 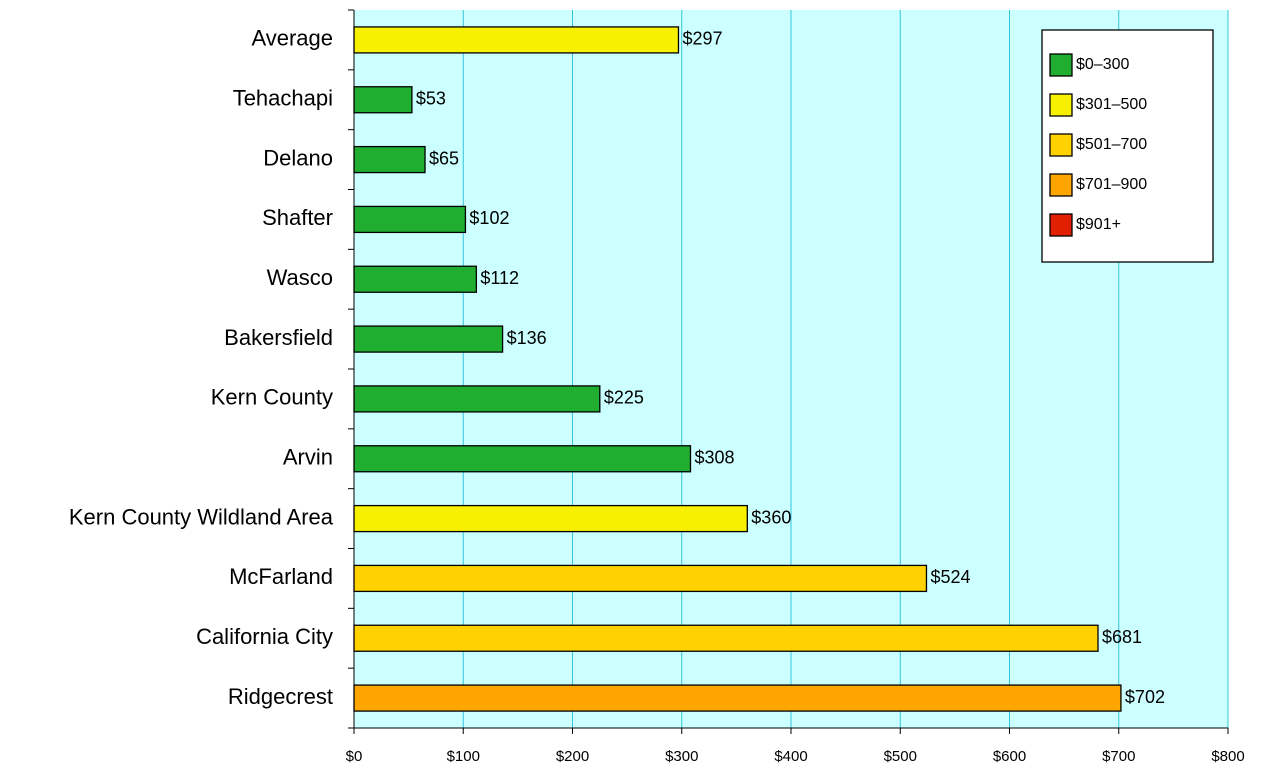 I want to click on y-tick-label: California City, so click(x=264, y=636).